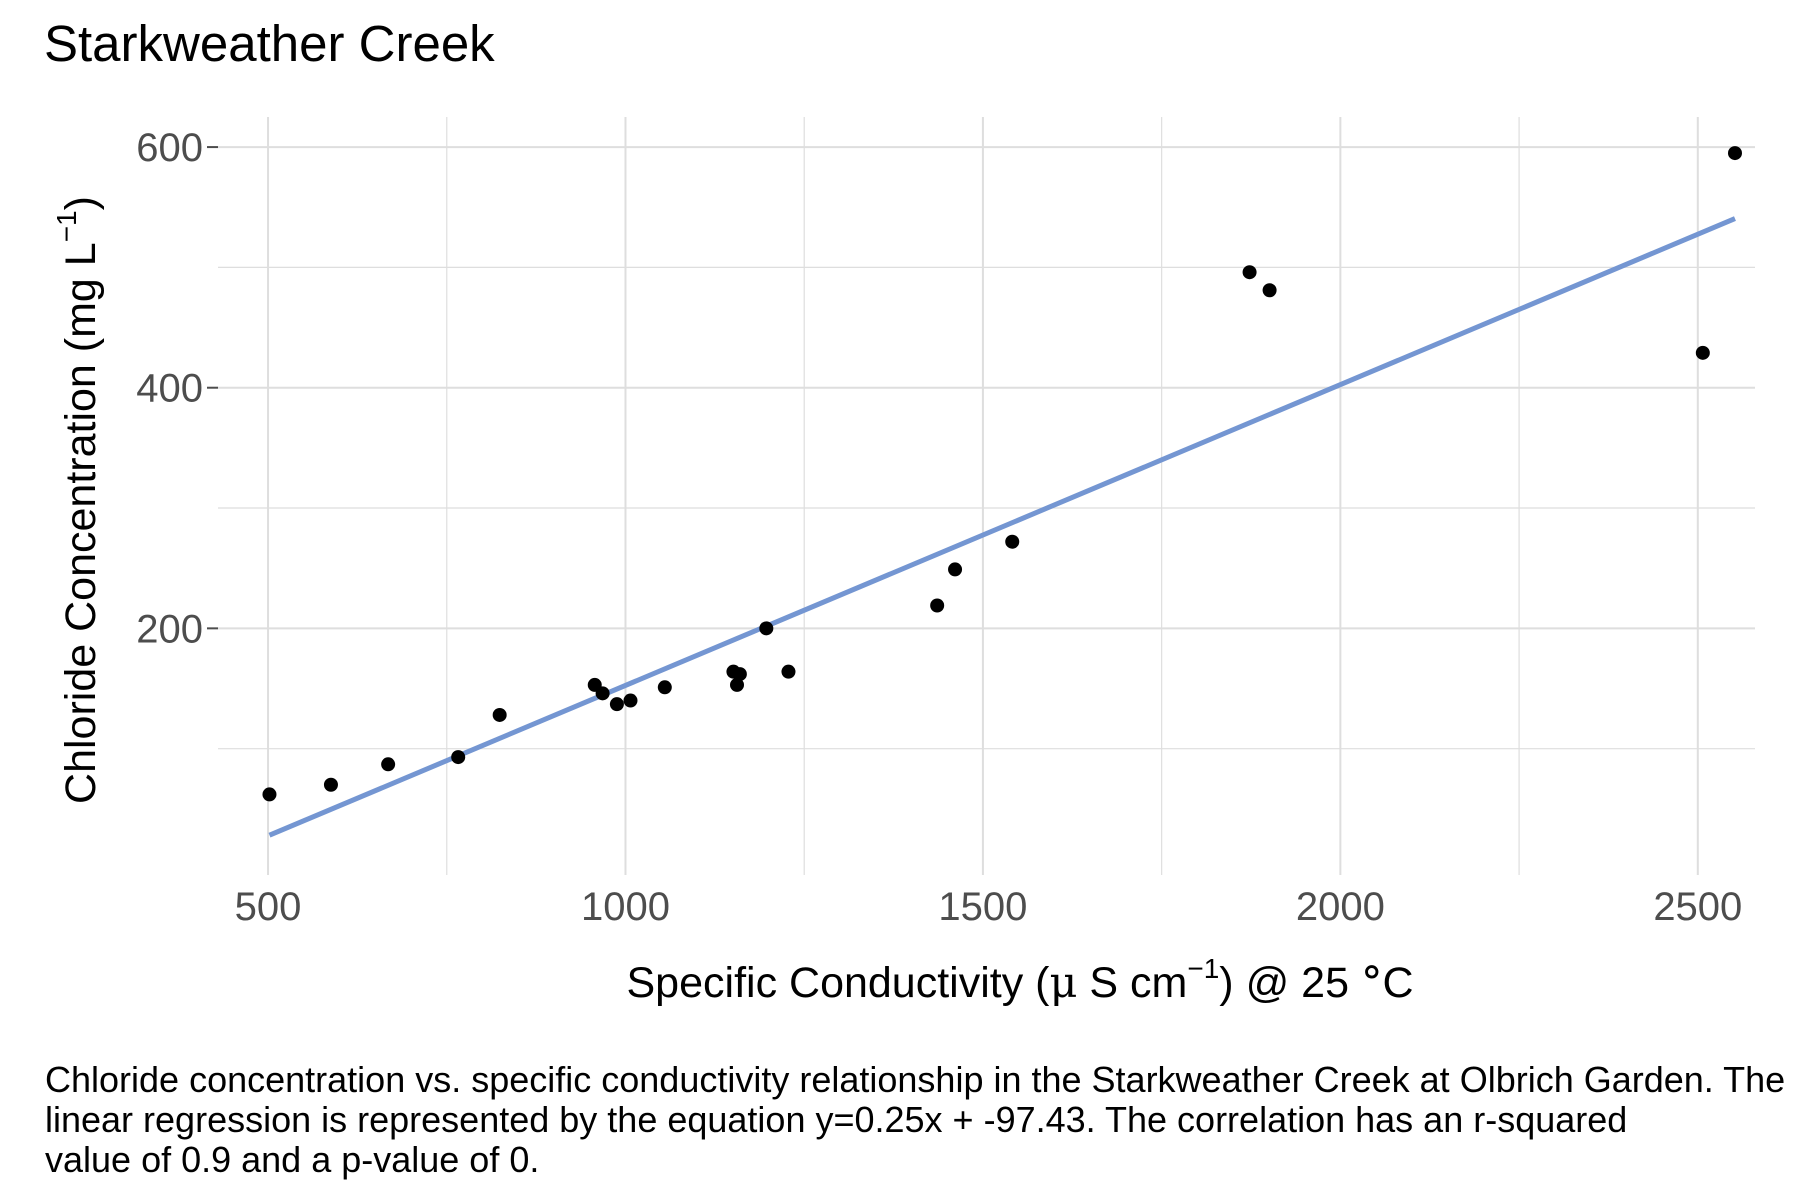 The width and height of the screenshot is (1800, 1200). Describe the element at coordinates (169, 629) in the screenshot. I see `y-tick-label: 200` at that location.